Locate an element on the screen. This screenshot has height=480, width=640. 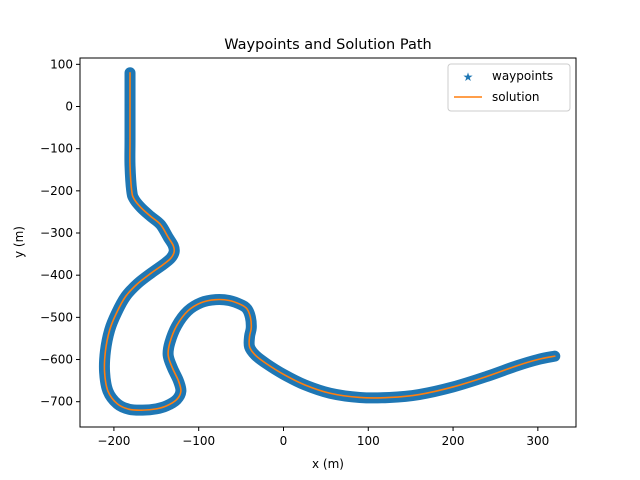
y-tick-label: −100 is located at coordinates (56, 149).